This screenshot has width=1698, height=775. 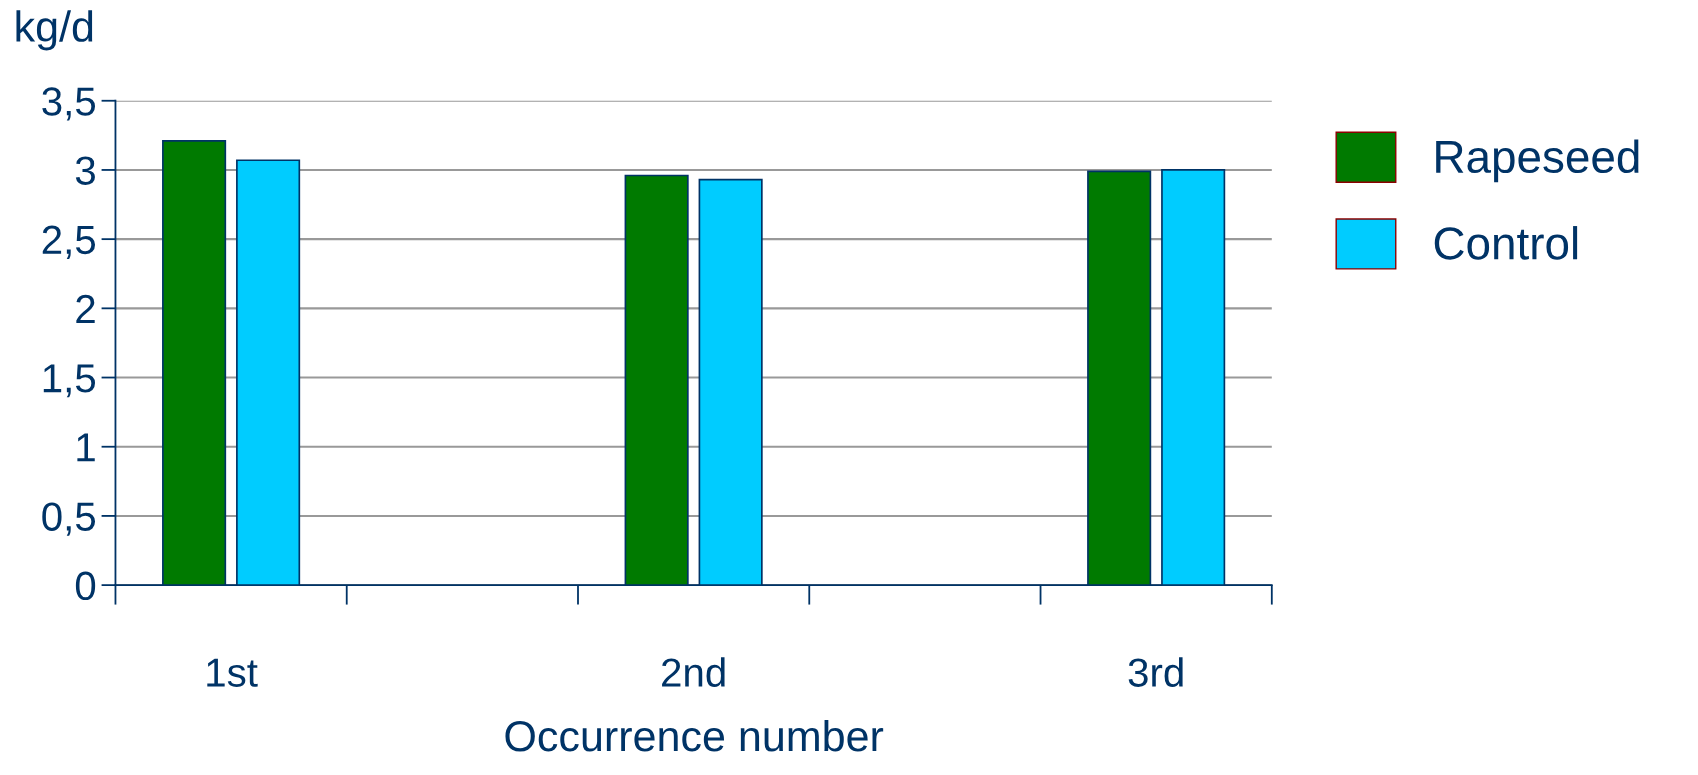 What do you see at coordinates (1155, 672) in the screenshot?
I see `x-tick-label: 3rd` at bounding box center [1155, 672].